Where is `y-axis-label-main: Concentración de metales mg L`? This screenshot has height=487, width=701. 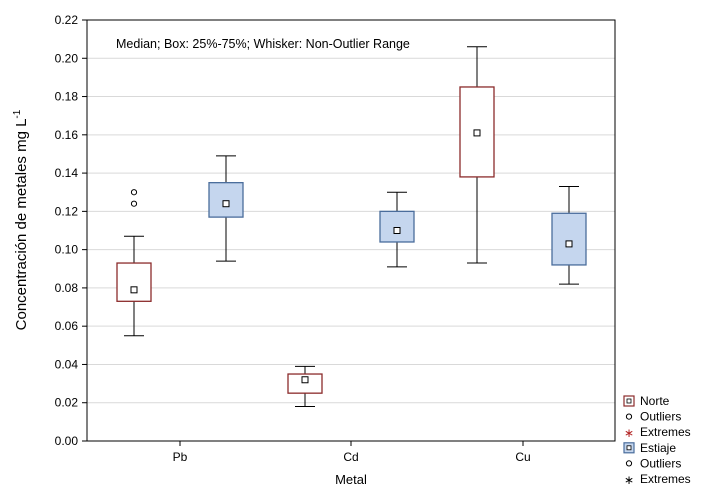 y-axis-label-main: Concentración de metales mg L is located at coordinates (21, 225).